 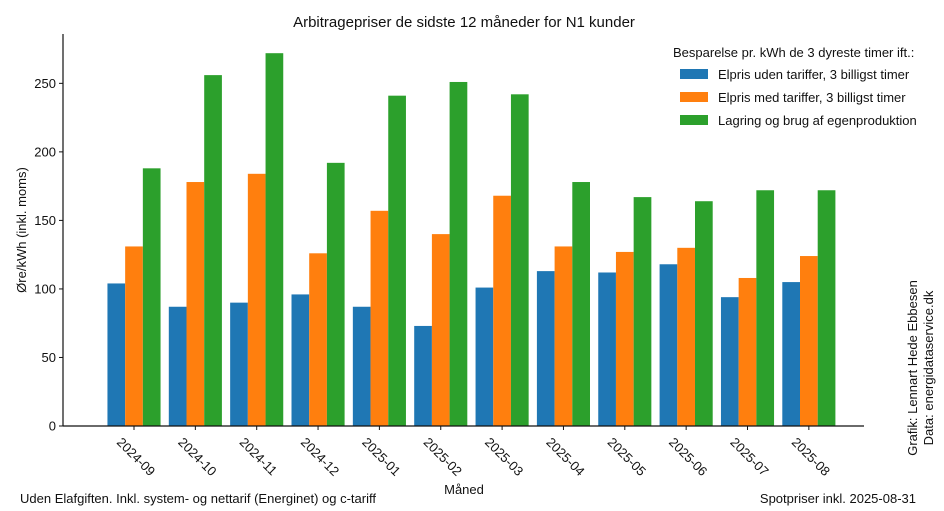 I want to click on legend-label: Elpris uden tariffer, 3 billigst timer, so click(x=814, y=74).